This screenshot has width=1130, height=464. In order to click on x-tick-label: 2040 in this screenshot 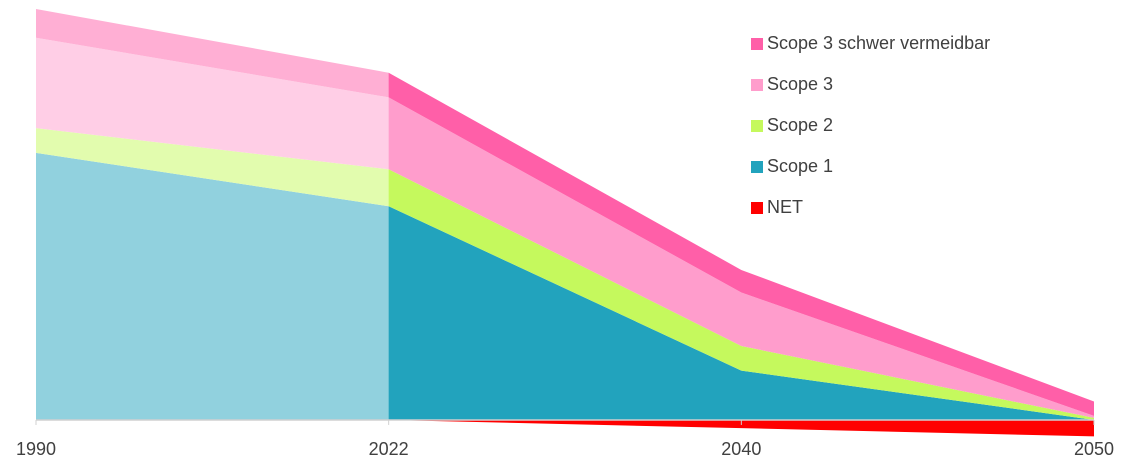, I will do `click(741, 449)`.